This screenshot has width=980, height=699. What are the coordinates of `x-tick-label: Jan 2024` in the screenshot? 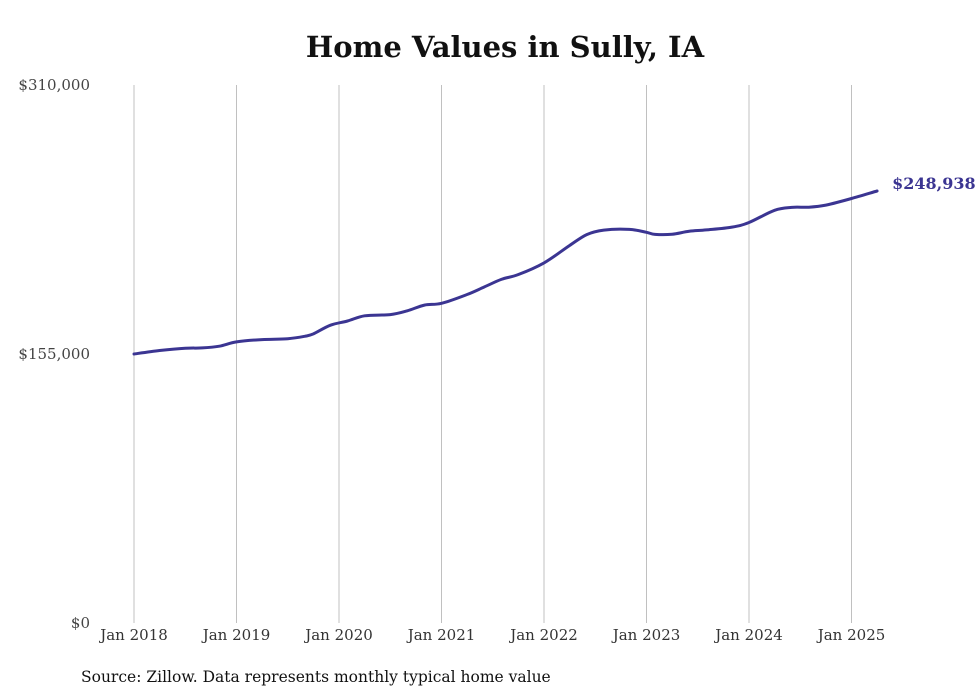 It's located at (748, 635).